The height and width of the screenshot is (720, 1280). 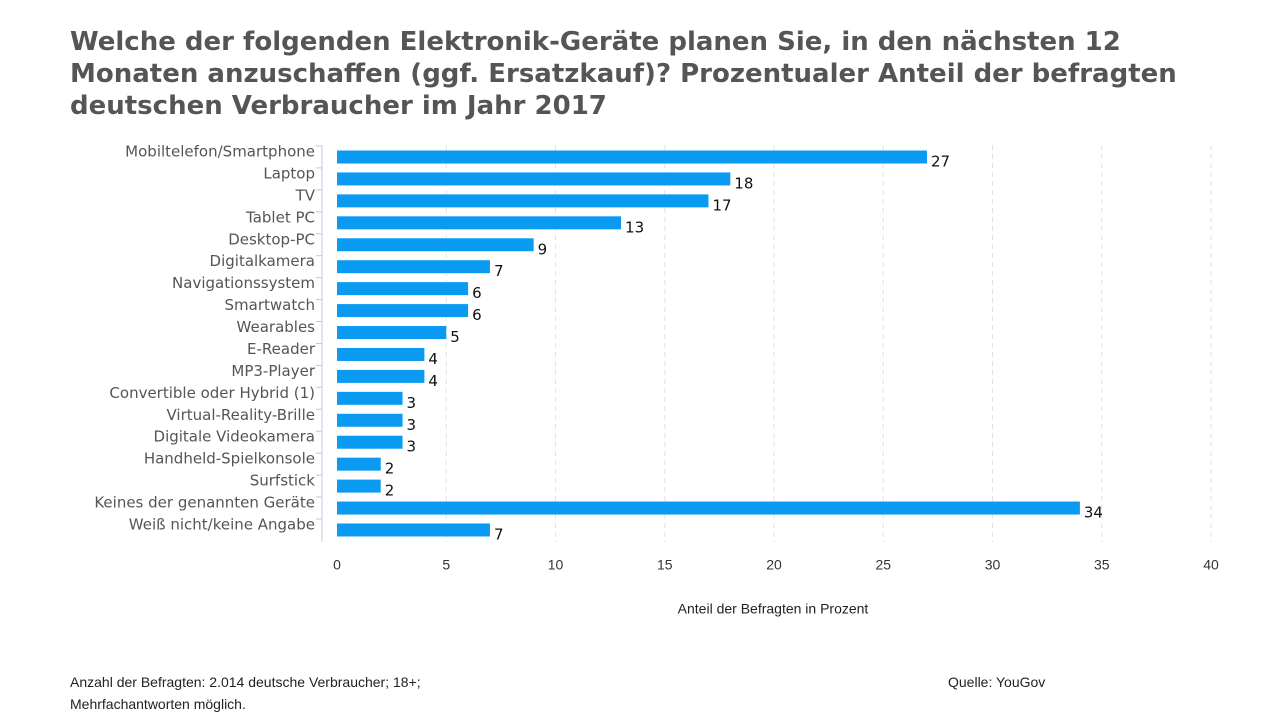 What do you see at coordinates (997, 682) in the screenshot?
I see `source: Quelle: YouGov` at bounding box center [997, 682].